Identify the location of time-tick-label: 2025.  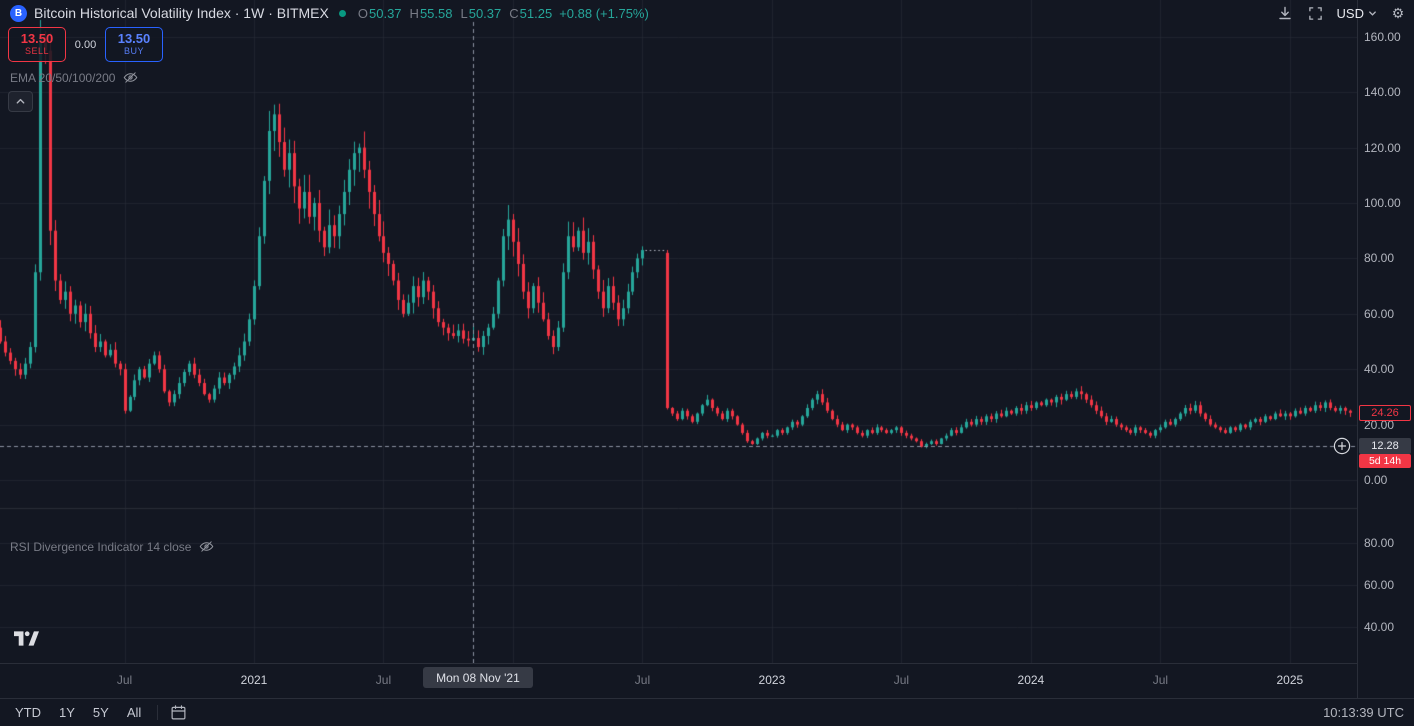
(1290, 680).